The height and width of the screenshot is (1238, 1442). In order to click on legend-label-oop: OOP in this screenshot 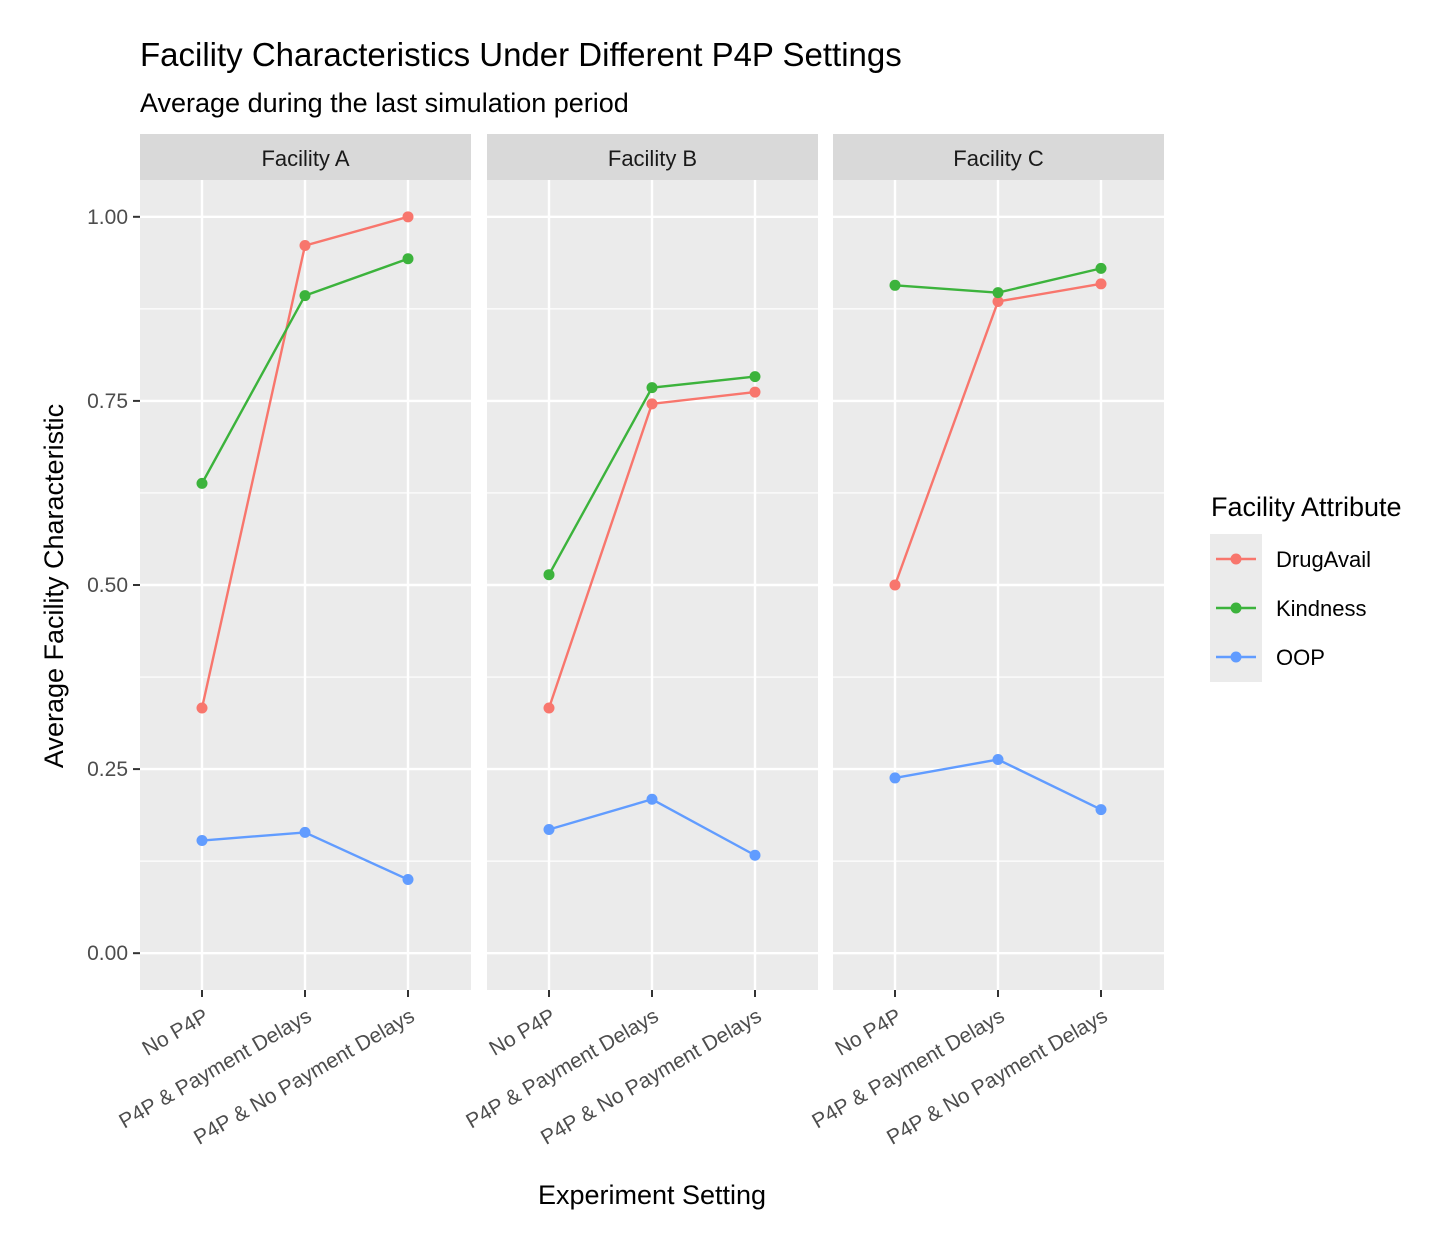, I will do `click(1300, 657)`.